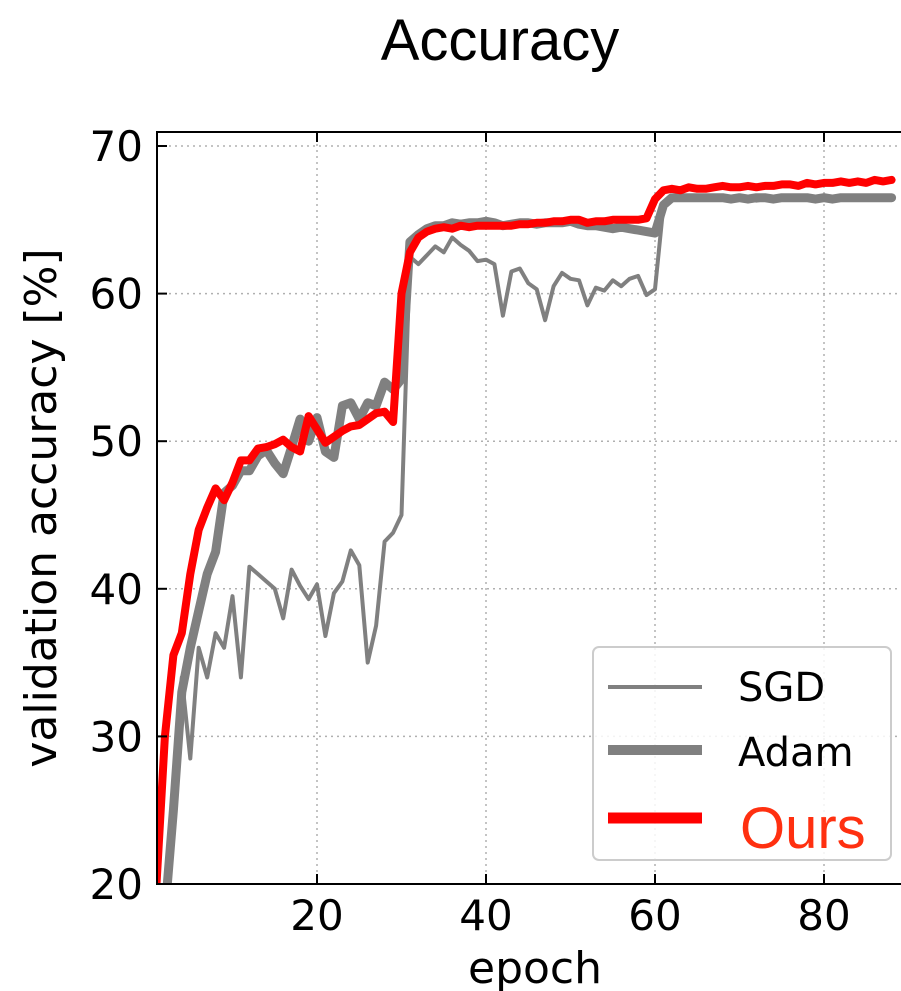 This screenshot has width=901, height=991. Describe the element at coordinates (654, 915) in the screenshot. I see `x-tick-label-60: 60` at that location.